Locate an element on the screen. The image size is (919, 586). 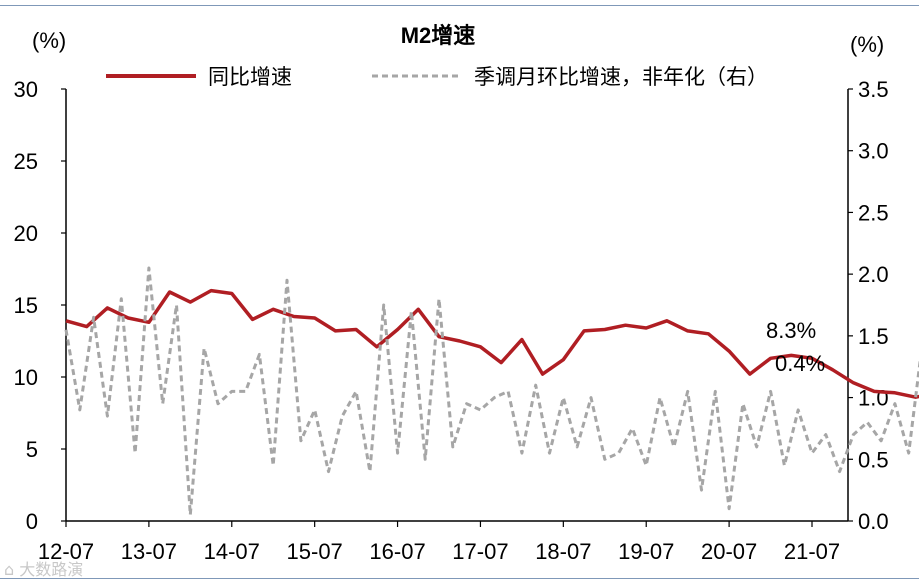
x-tick-label: 15-07 is located at coordinates (315, 551).